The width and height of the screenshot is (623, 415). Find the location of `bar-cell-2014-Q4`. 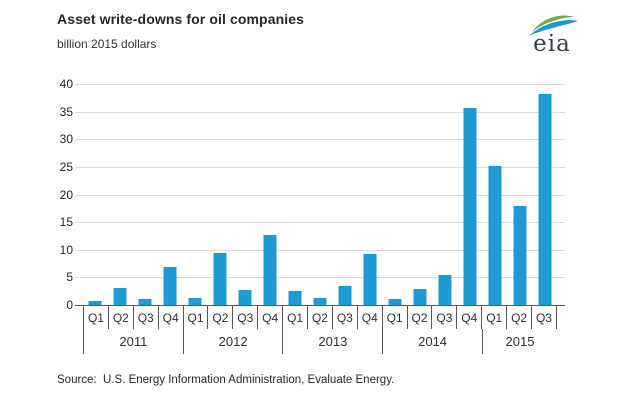

bar-cell-2014-Q4 is located at coordinates (469, 194).